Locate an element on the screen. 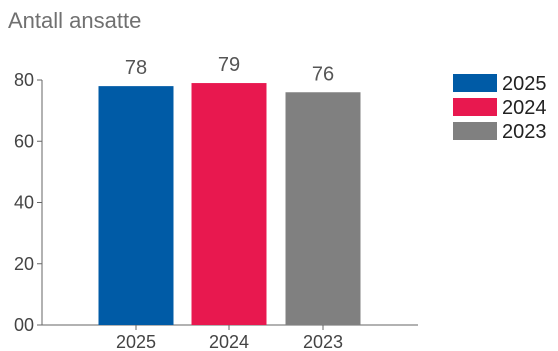  data-label: 79 is located at coordinates (229, 65).